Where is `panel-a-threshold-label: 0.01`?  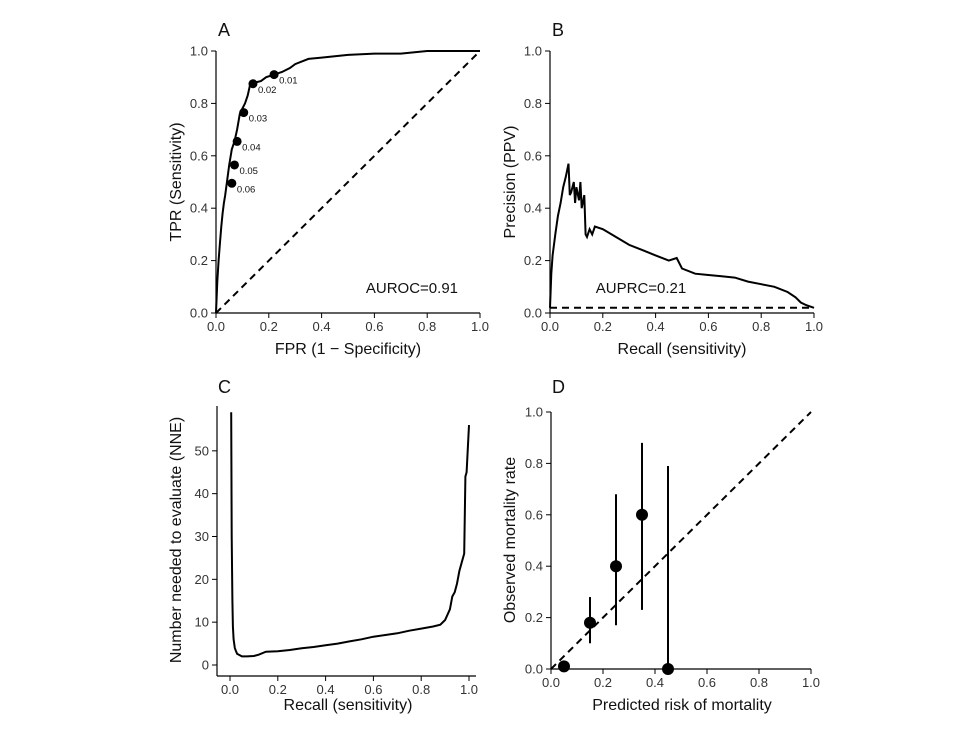 panel-a-threshold-label: 0.01 is located at coordinates (288, 81).